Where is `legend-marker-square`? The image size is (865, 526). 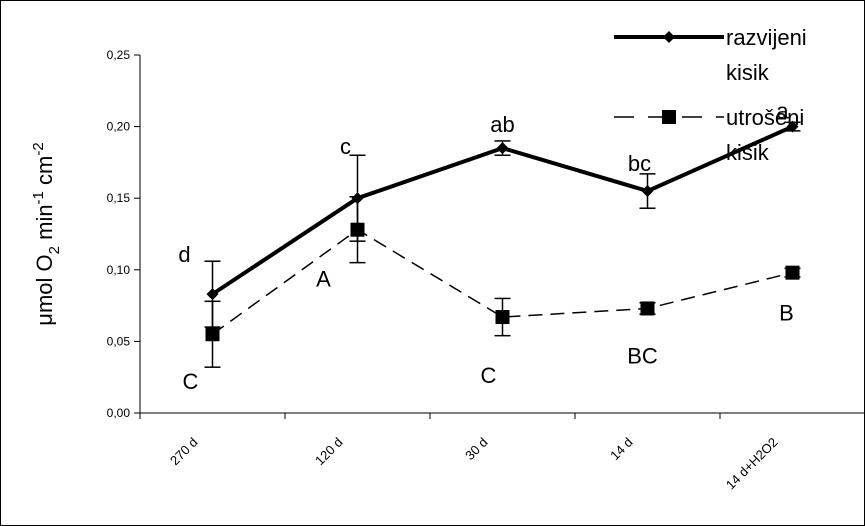 legend-marker-square is located at coordinates (669, 117).